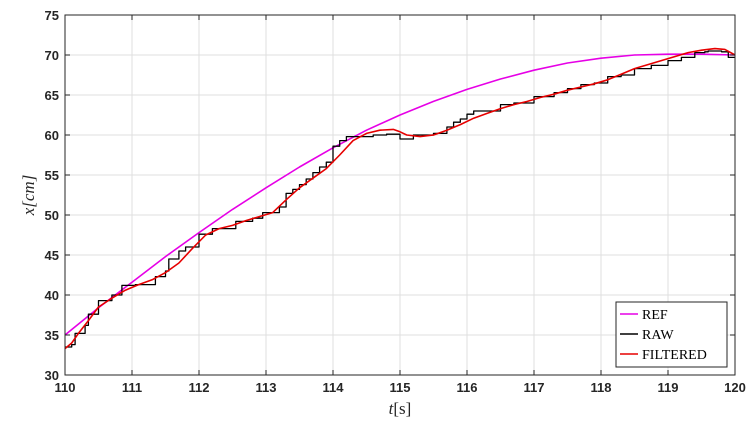  What do you see at coordinates (674, 355) in the screenshot?
I see `legend-label-filtered: FILTERED` at bounding box center [674, 355].